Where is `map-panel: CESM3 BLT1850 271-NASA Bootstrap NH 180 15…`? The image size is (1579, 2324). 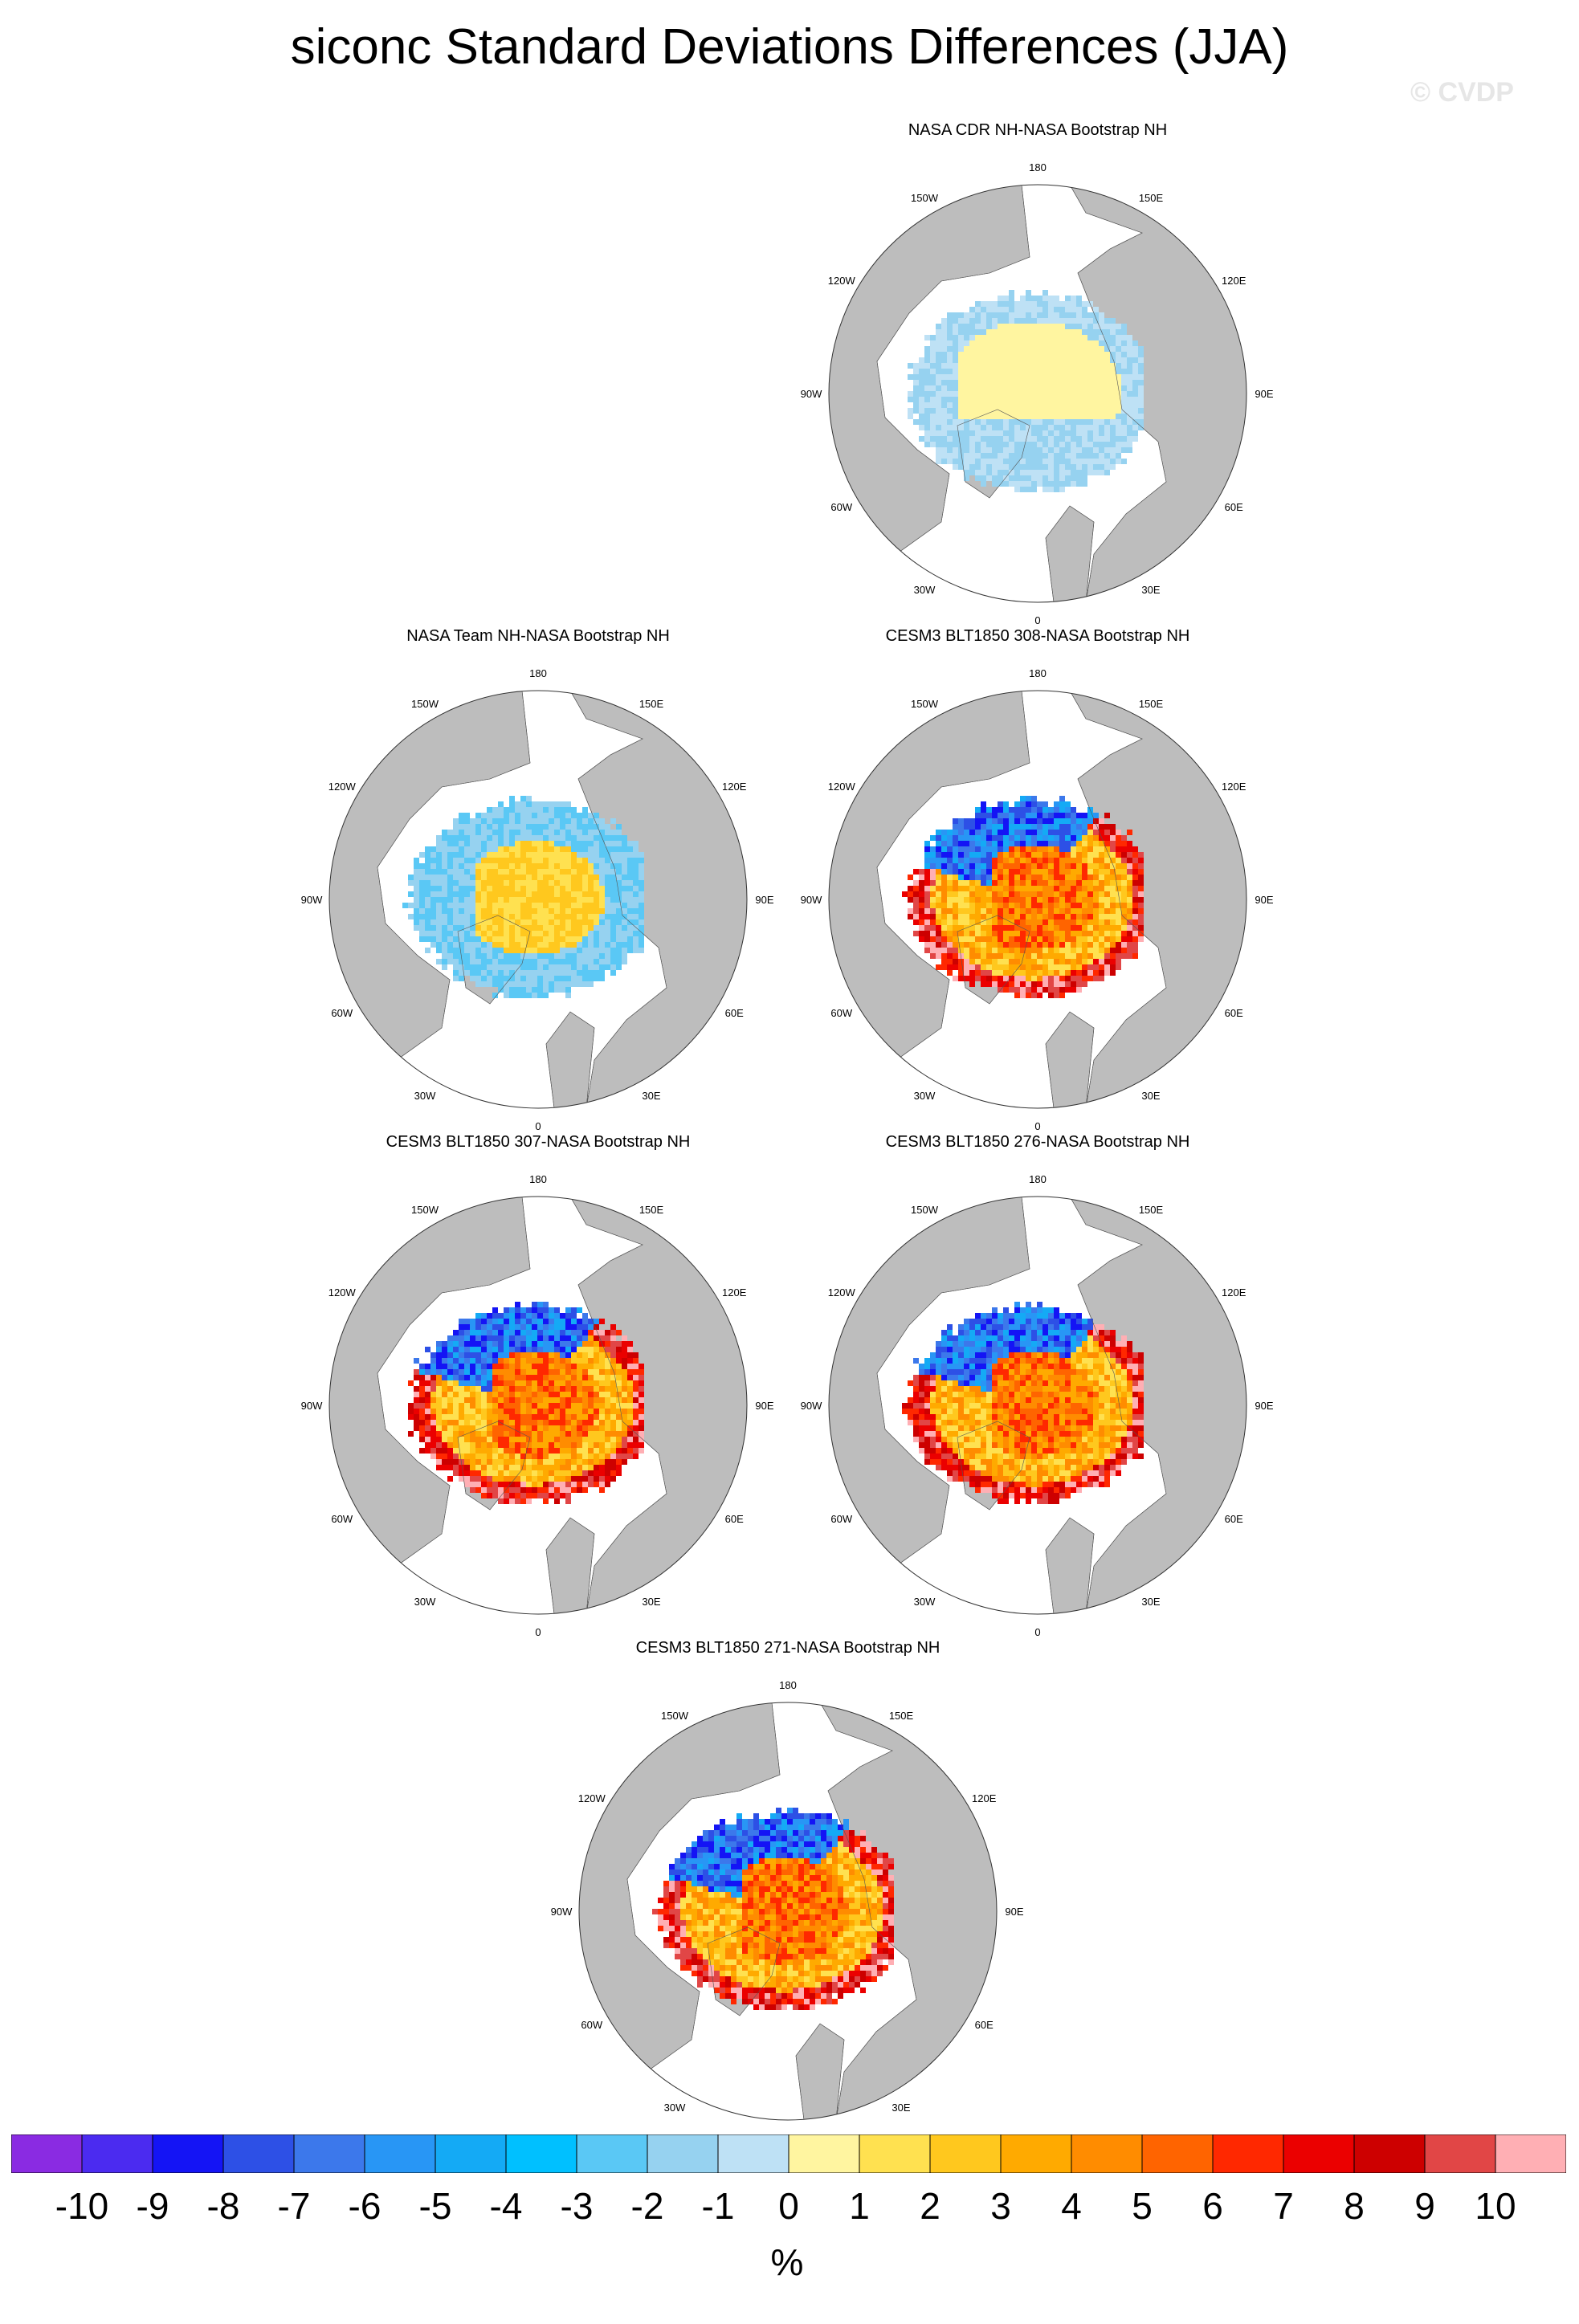
map-panel: CESM3 BLT1850 271-NASA Bootstrap NH 180 15… is located at coordinates (788, 1891).